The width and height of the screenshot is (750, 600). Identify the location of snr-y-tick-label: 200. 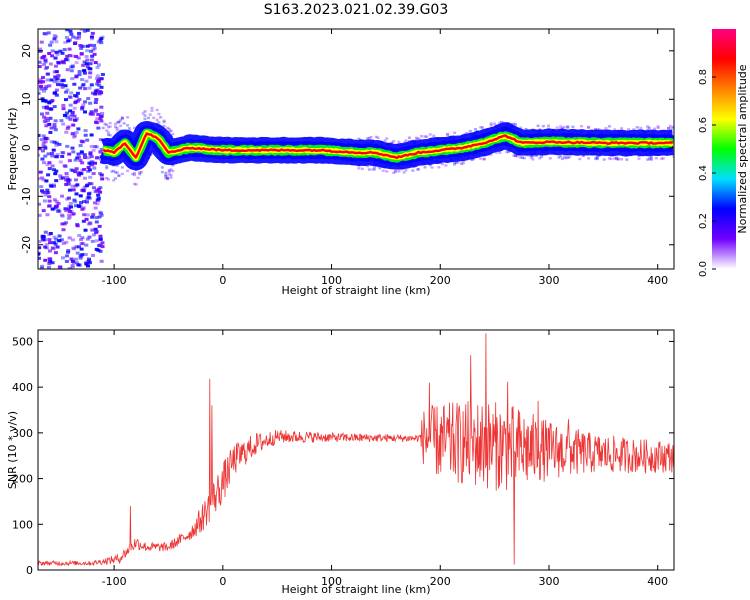
(22, 479).